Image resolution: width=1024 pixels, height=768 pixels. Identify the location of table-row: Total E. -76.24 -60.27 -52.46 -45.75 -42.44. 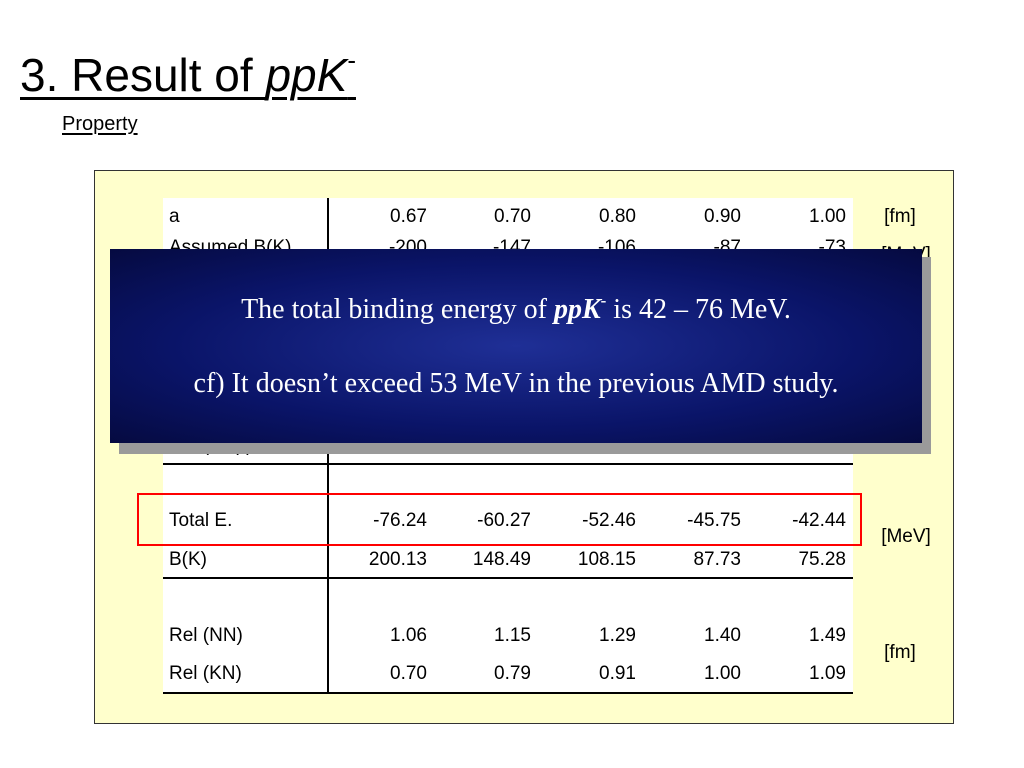
(508, 521).